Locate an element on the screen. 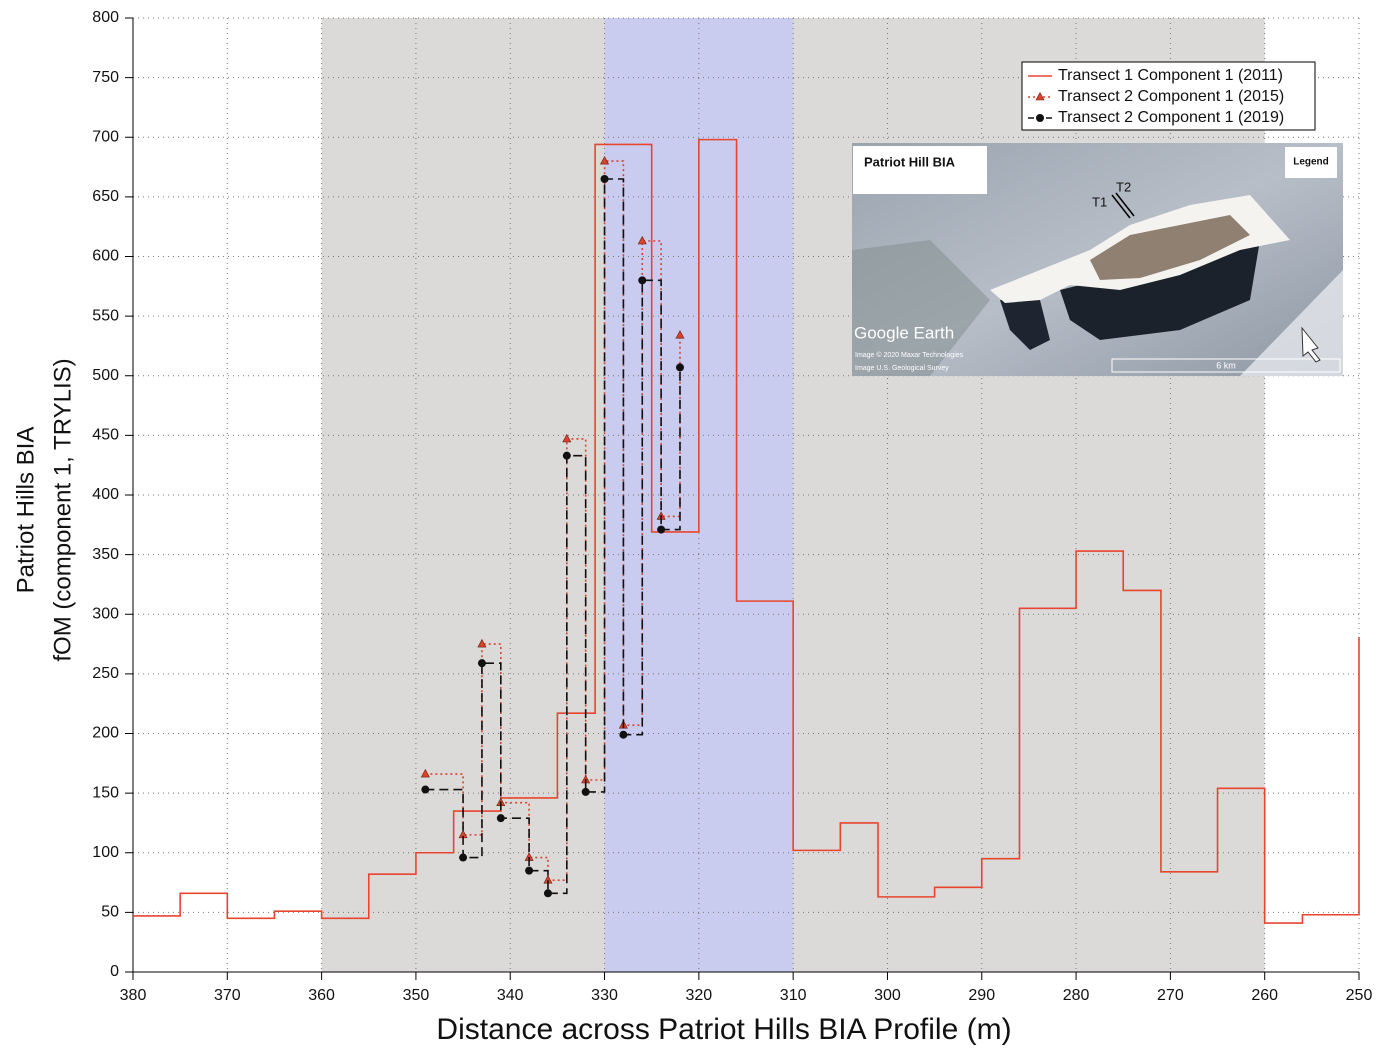  map-credit: Image U.S. Geological Survey is located at coordinates (902, 368).